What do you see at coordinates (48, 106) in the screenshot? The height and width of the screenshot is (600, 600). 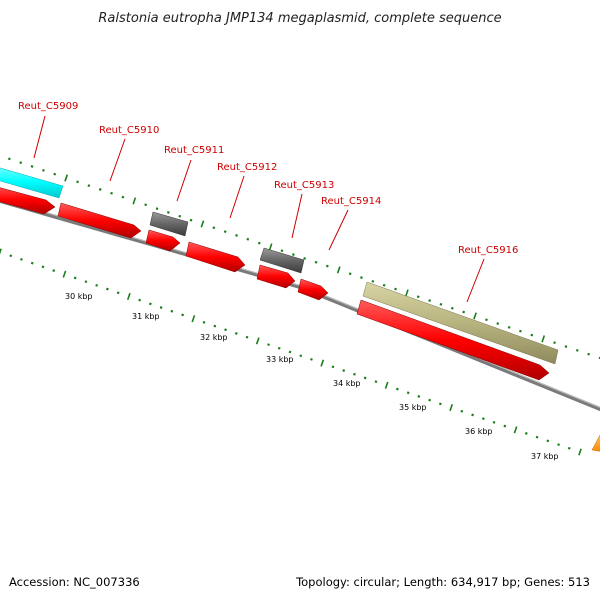 I see `gene-label: Reut_C5909` at bounding box center [48, 106].